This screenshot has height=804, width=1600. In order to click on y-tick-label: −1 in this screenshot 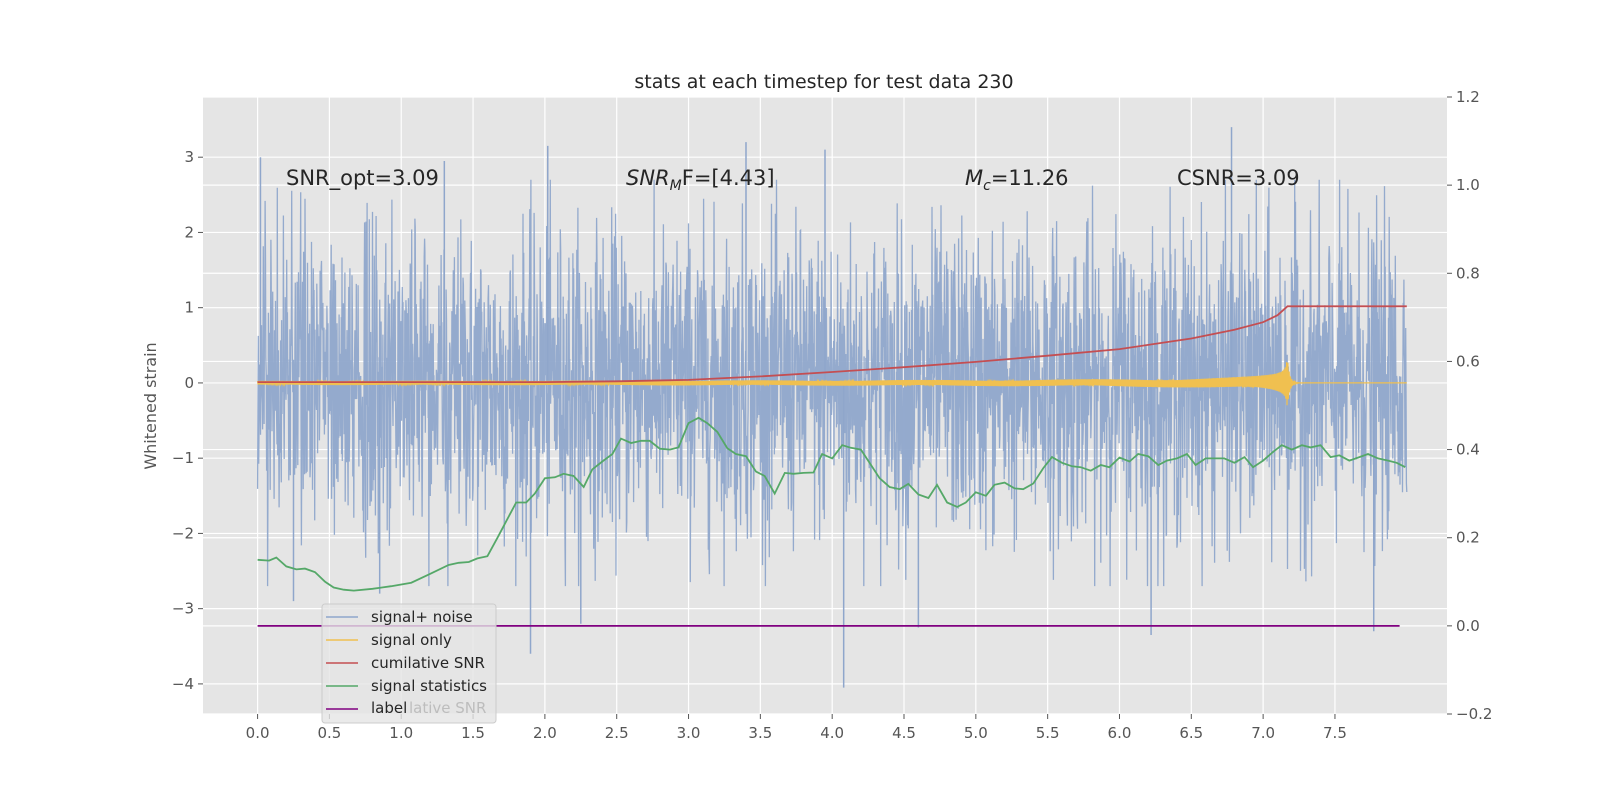, I will do `click(183, 458)`.